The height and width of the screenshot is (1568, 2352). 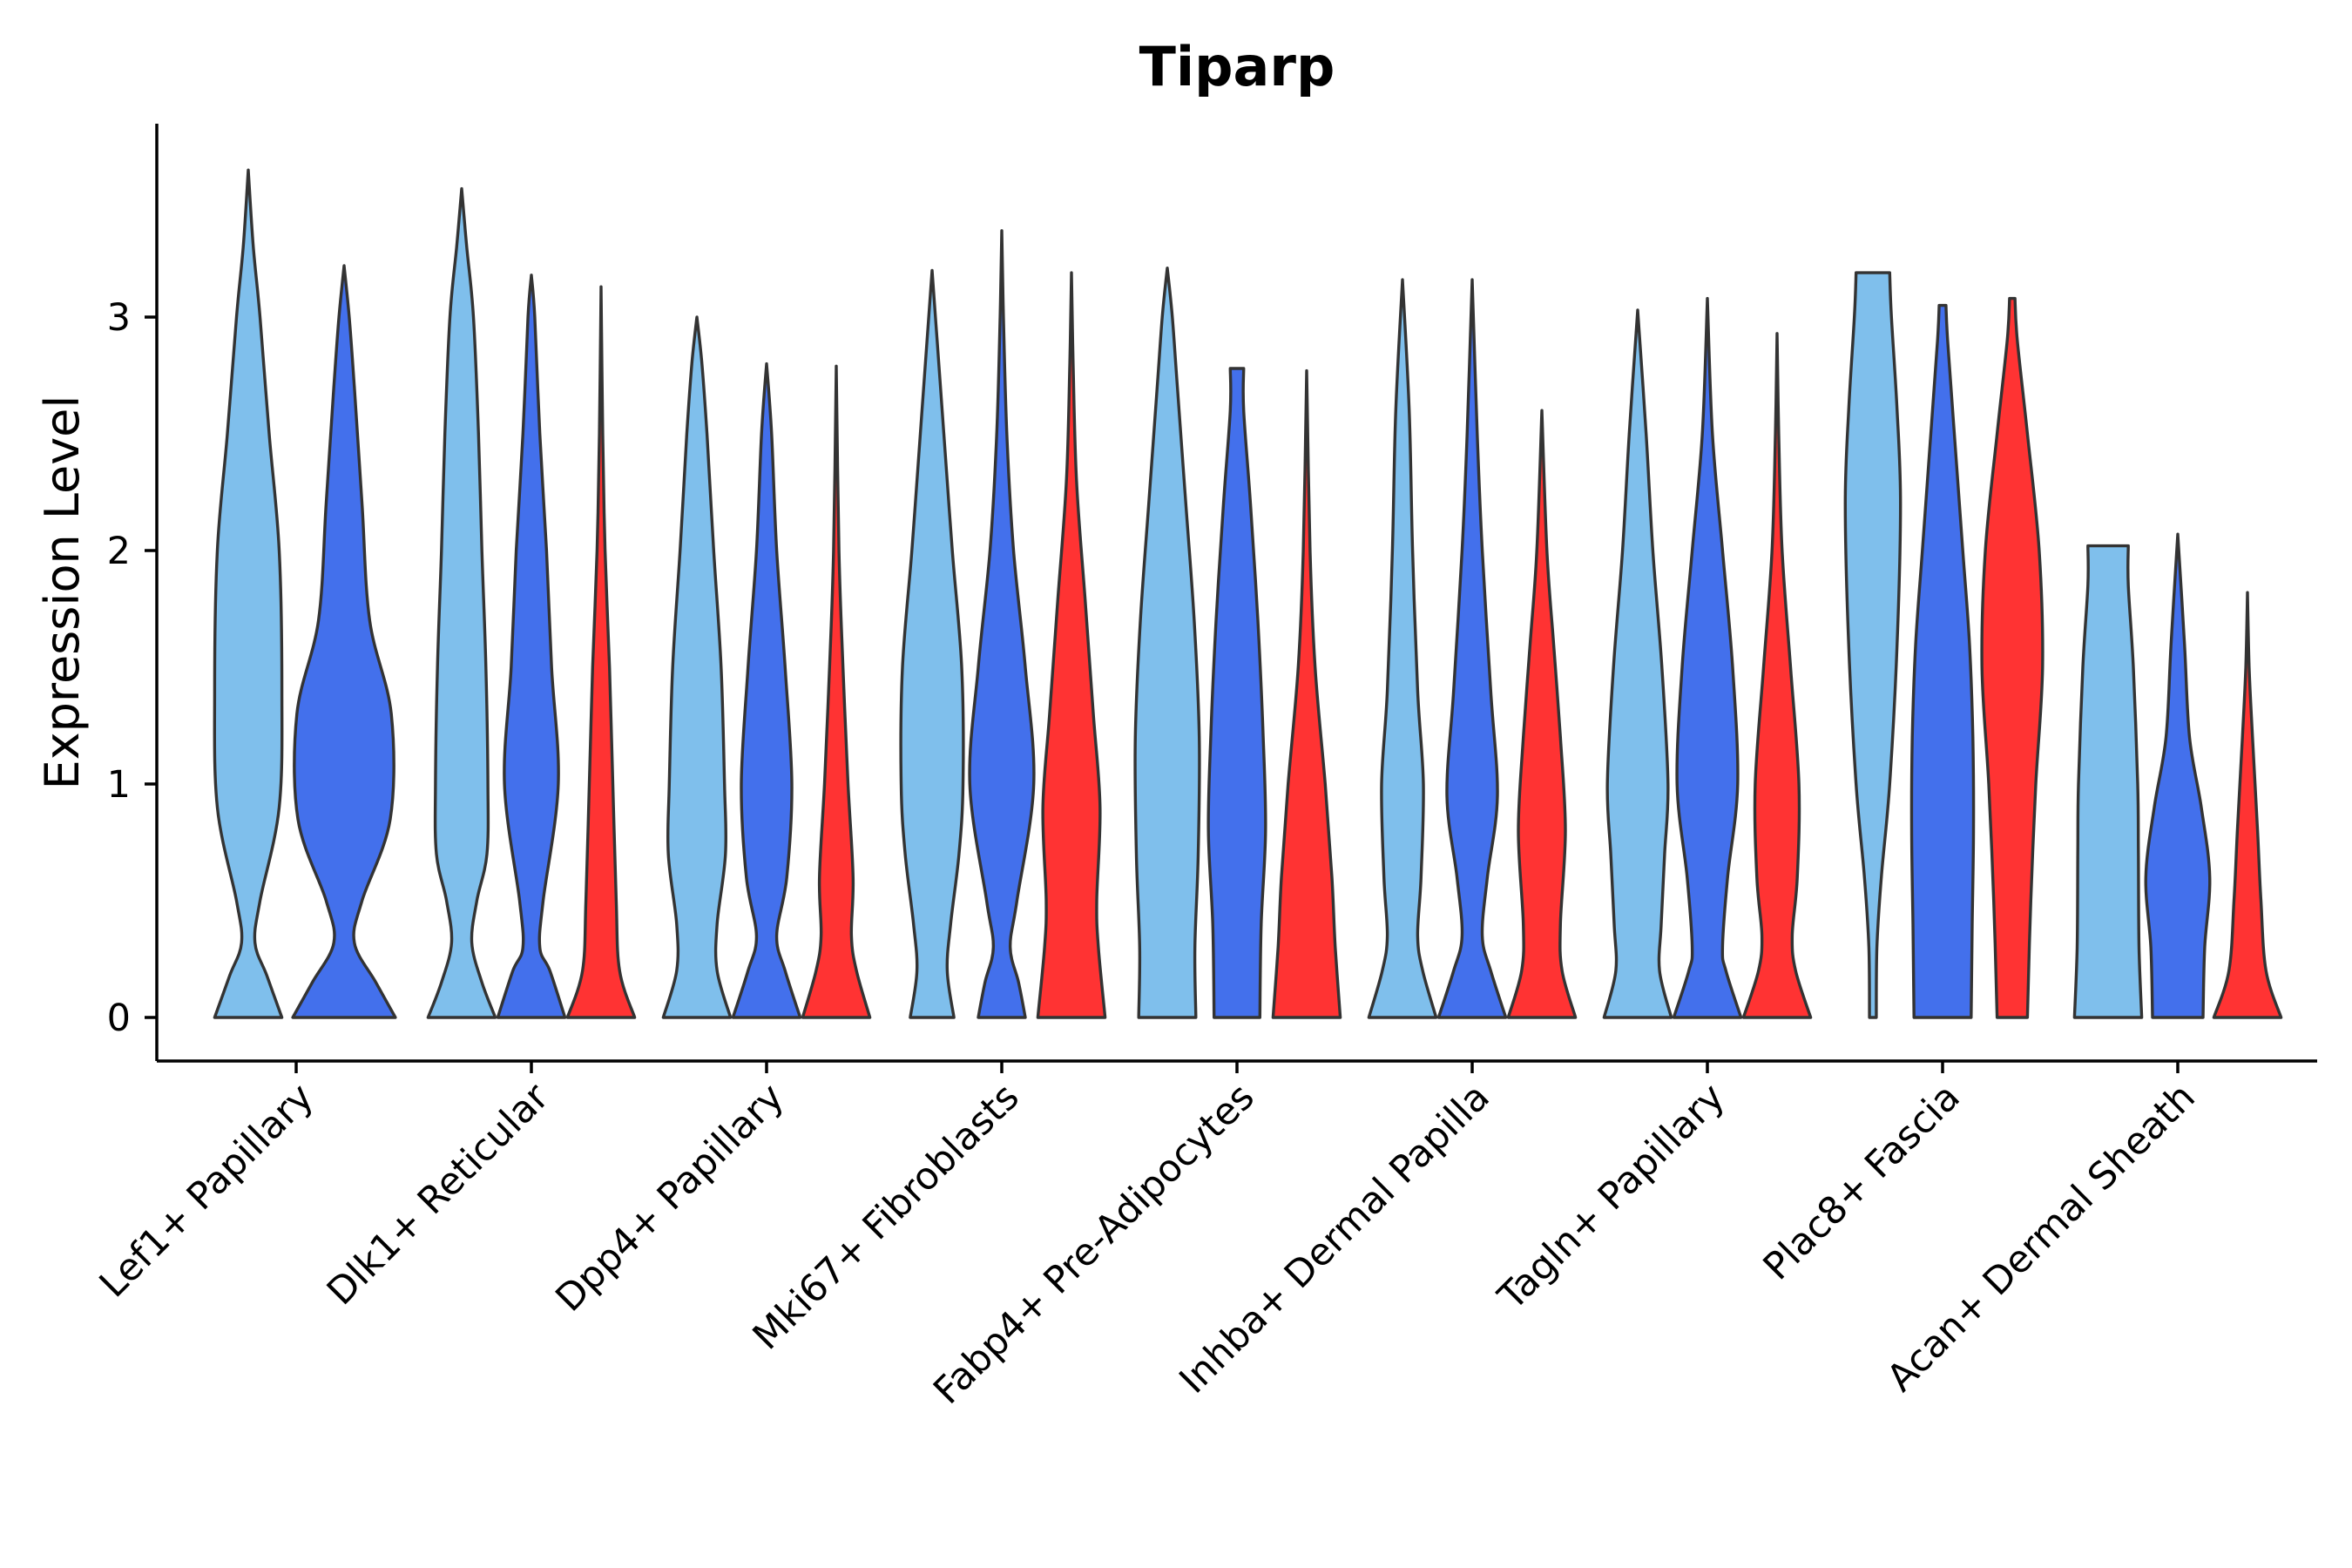 What do you see at coordinates (1237, 66) in the screenshot?
I see `chart-title: Tiparp` at bounding box center [1237, 66].